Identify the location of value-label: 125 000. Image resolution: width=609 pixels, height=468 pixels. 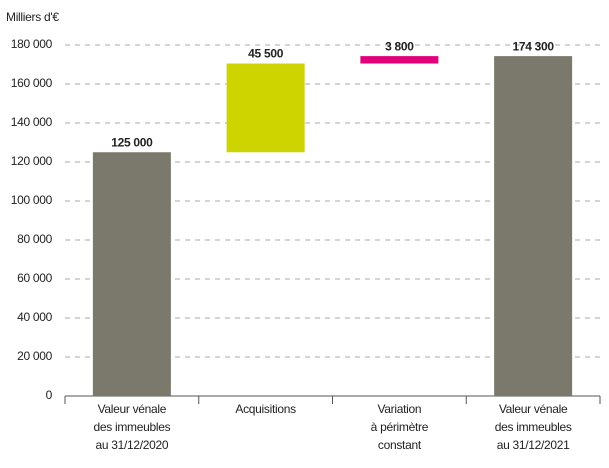
(132, 142).